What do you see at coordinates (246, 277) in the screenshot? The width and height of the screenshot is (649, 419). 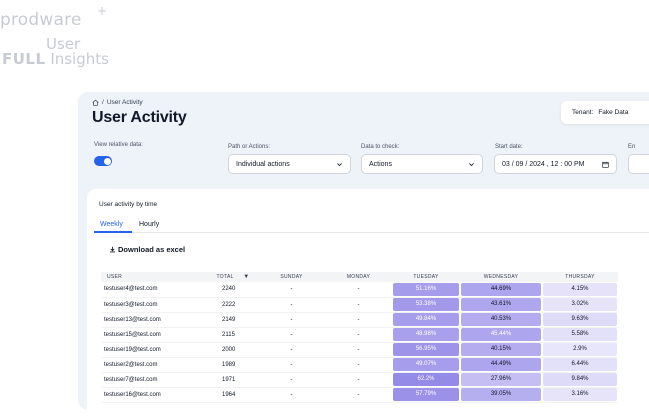 I see `sort-desc-icon: ▼` at bounding box center [246, 277].